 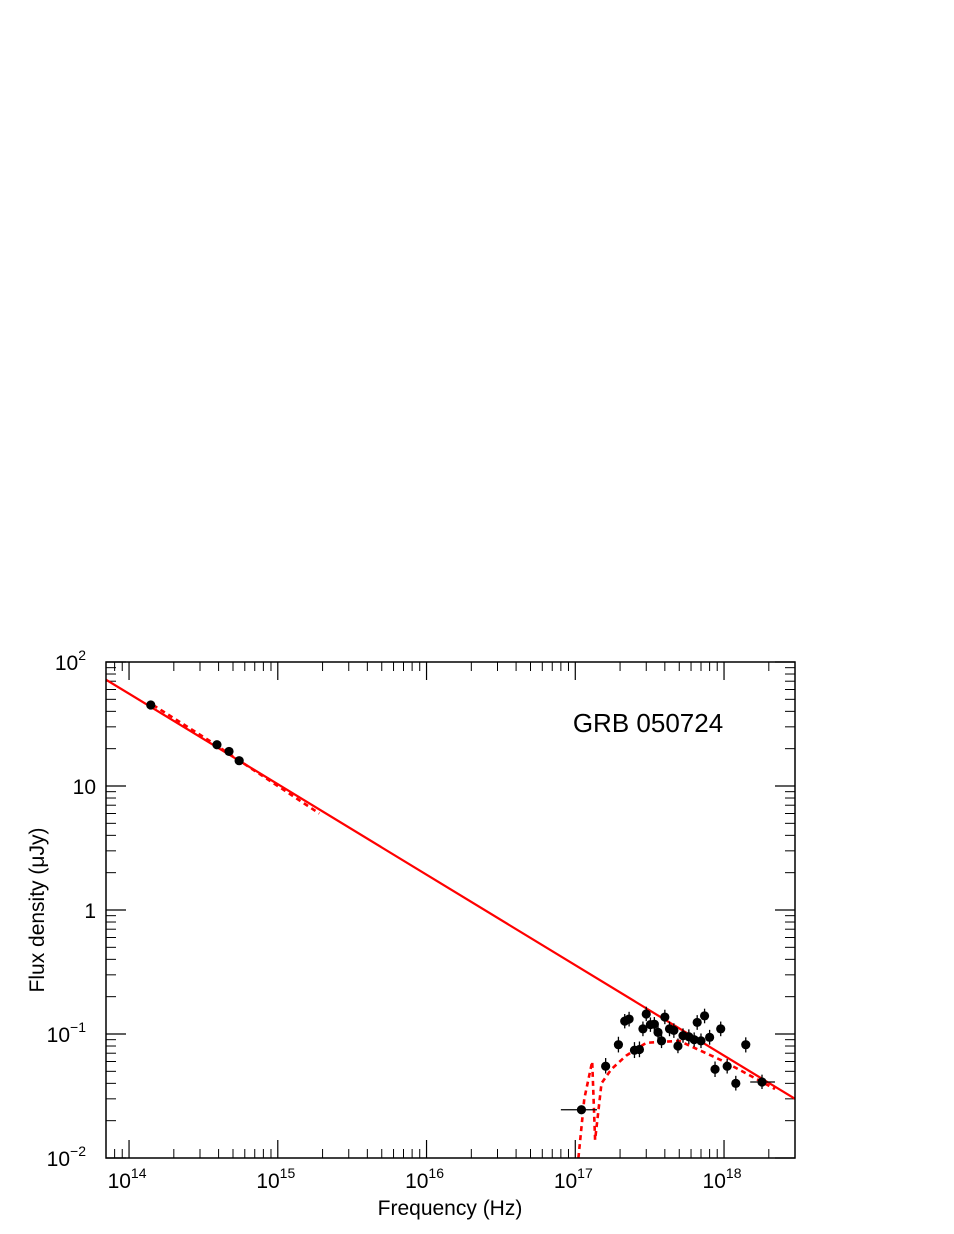 I want to click on y-tick-label: 10², so click(x=70, y=661).